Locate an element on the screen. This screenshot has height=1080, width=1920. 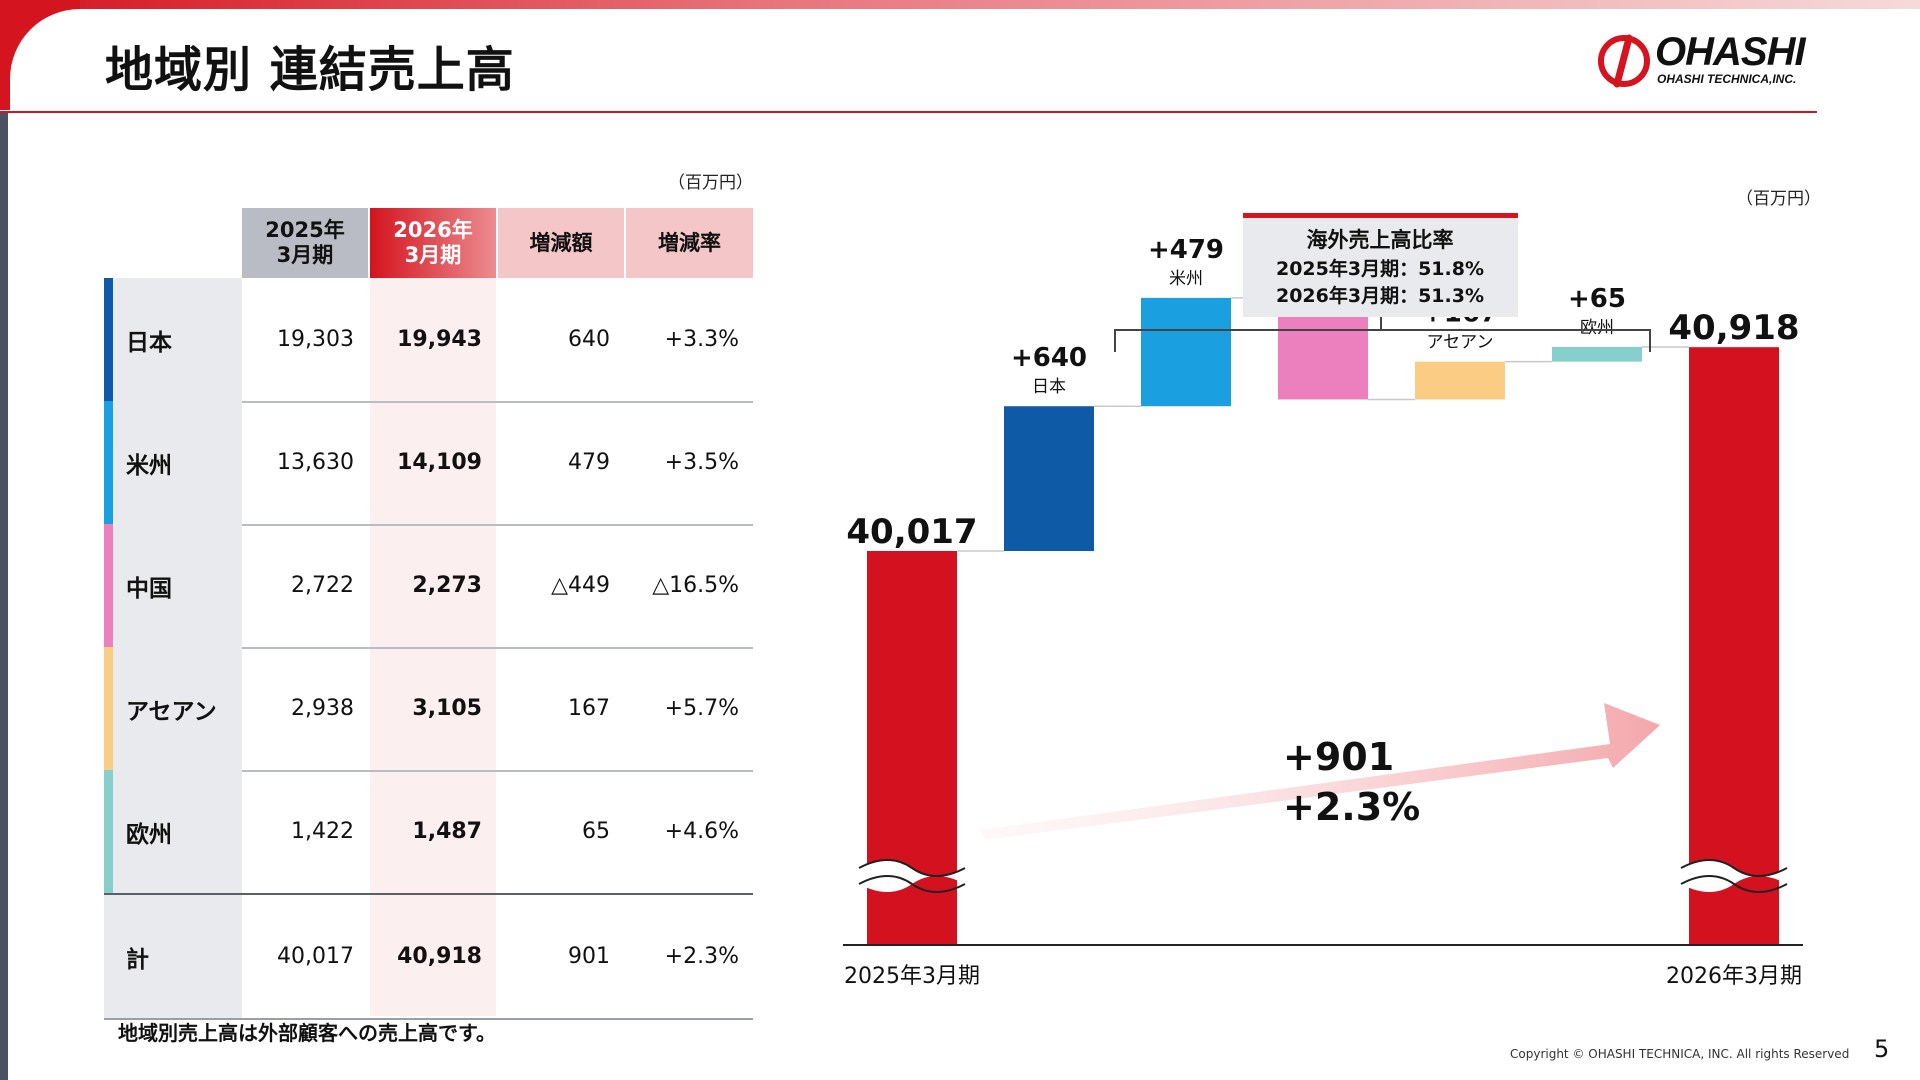
overseas-box-accent is located at coordinates (1380, 215).